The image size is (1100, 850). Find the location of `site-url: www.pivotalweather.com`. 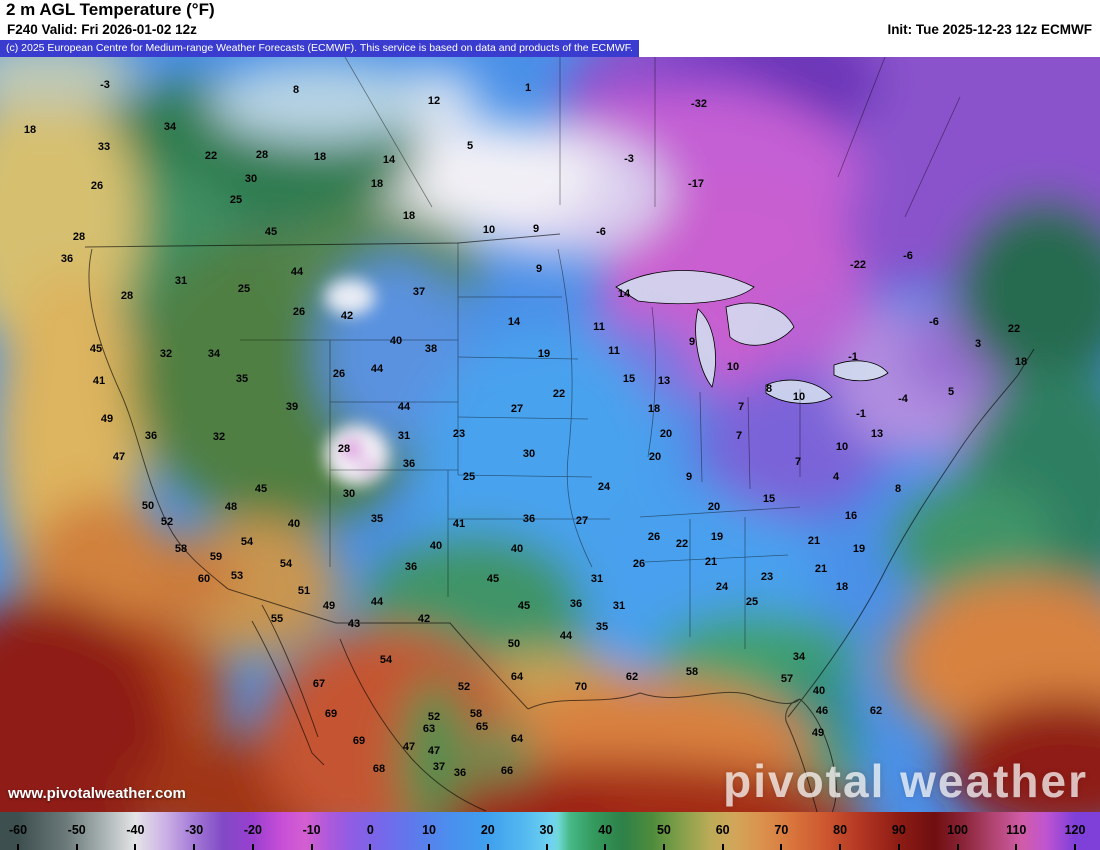

site-url: www.pivotalweather.com is located at coordinates (97, 793).